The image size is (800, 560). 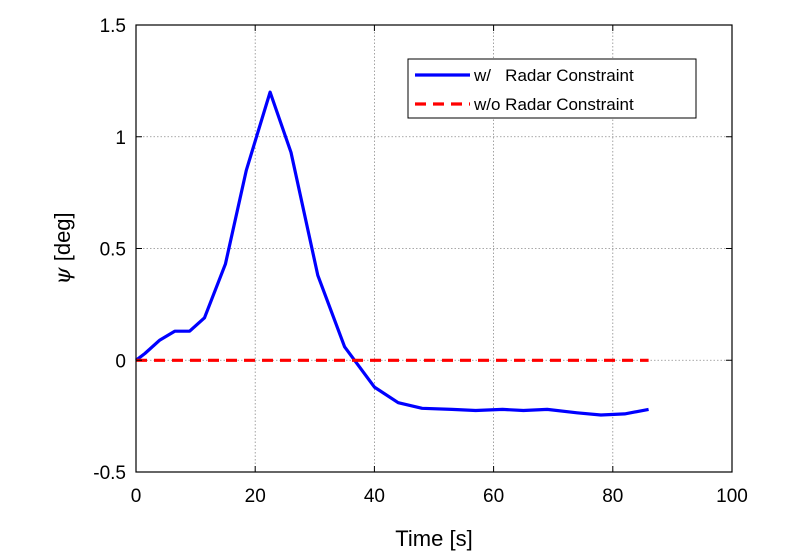 I want to click on x-tick-label: 100, so click(x=732, y=496).